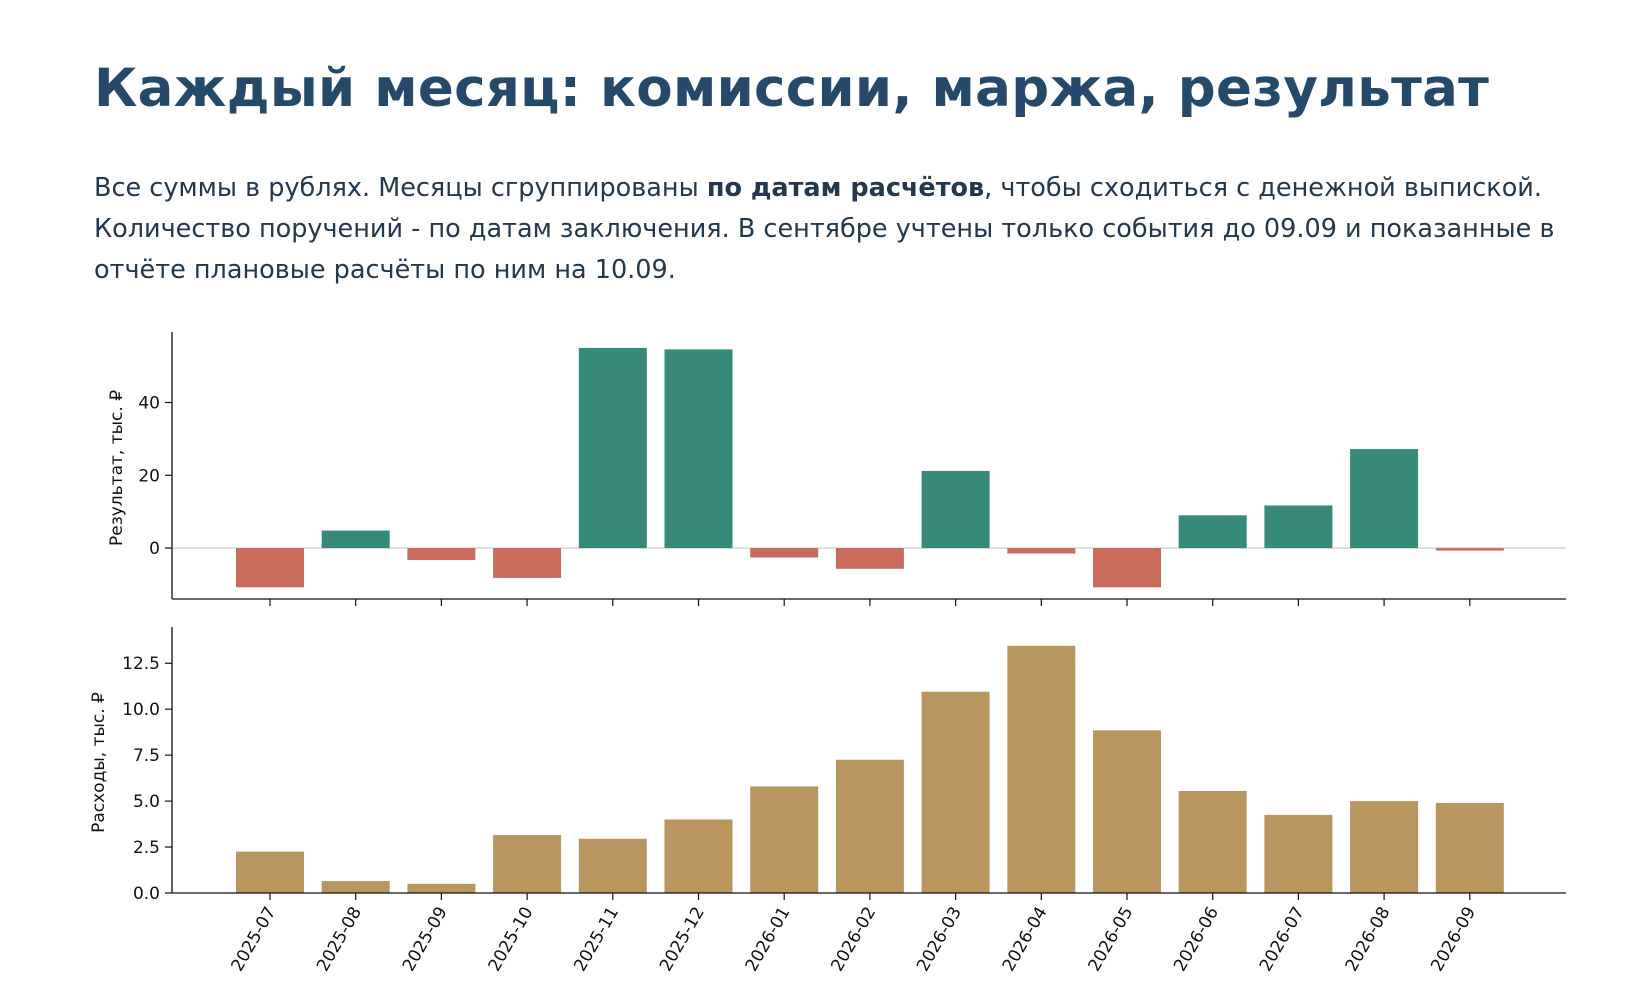  I want to click on x-tick-label: 2026-04, so click(1025, 940).